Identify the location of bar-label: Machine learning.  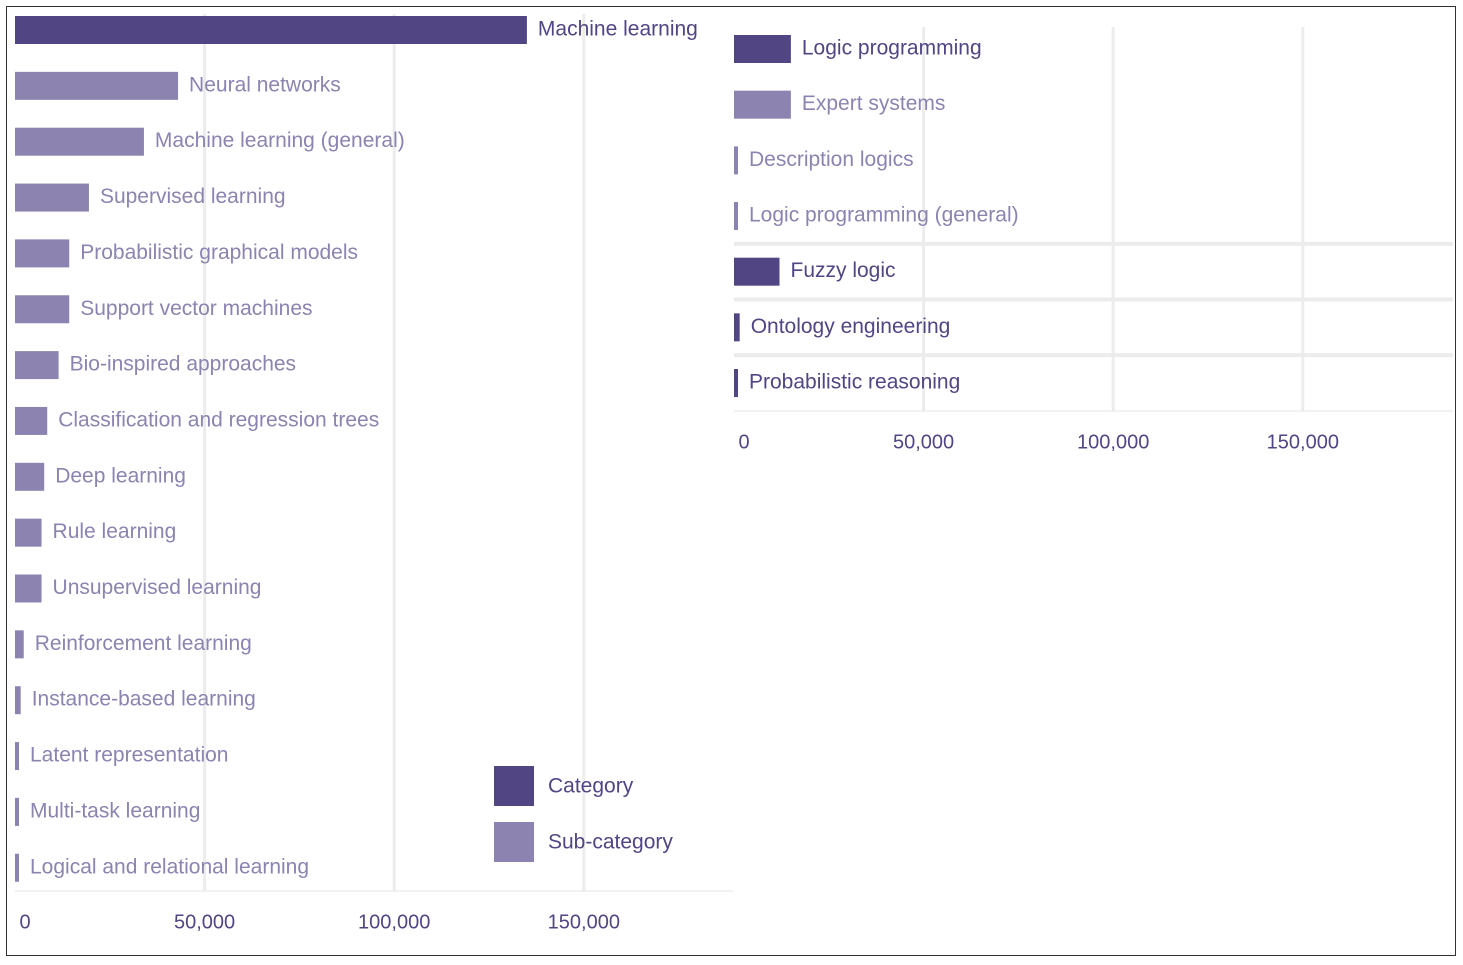
(618, 29).